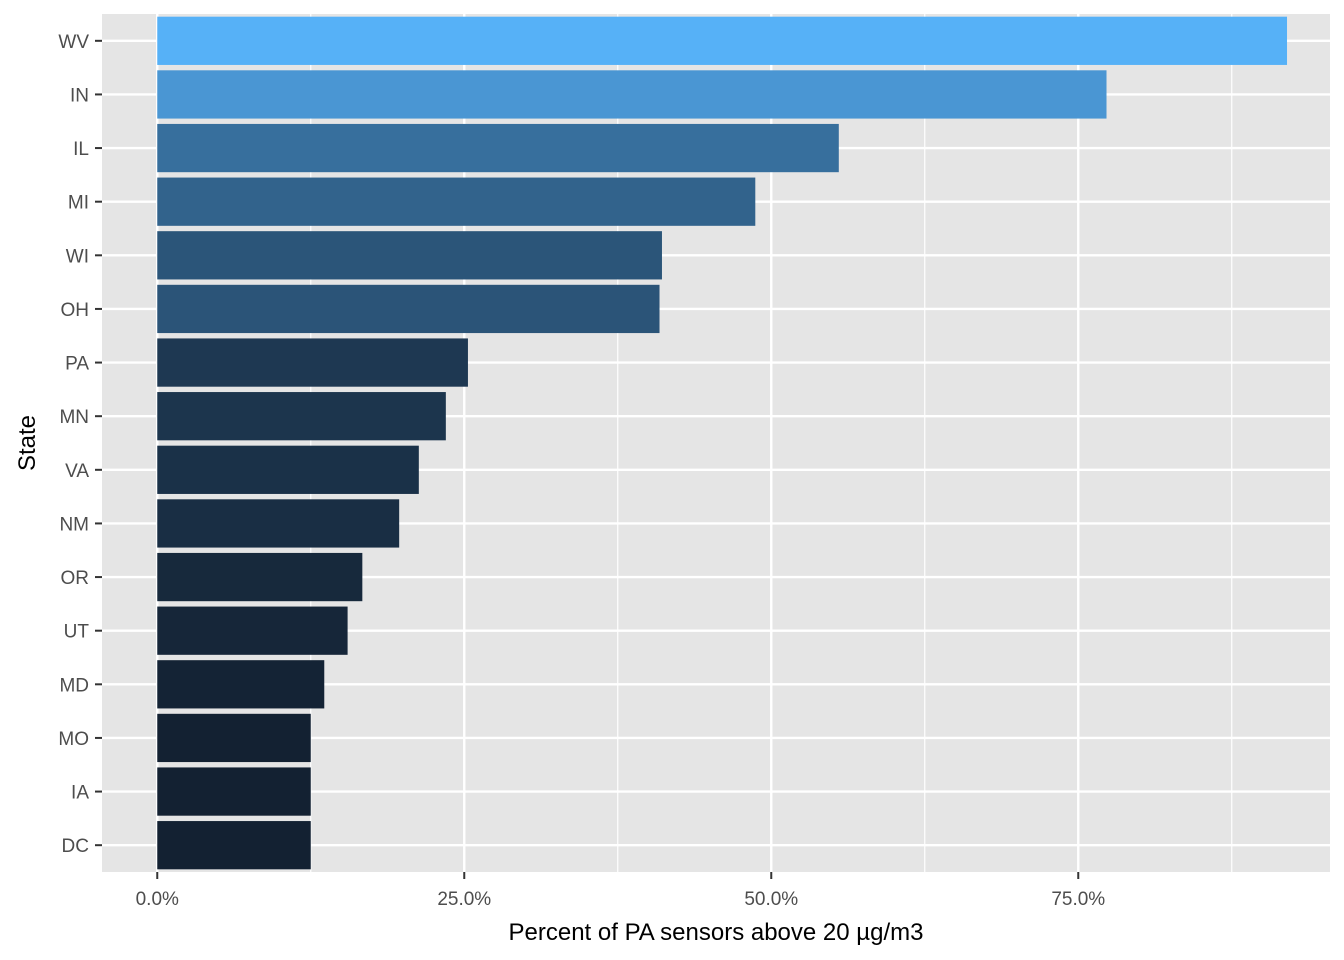 This screenshot has width=1344, height=960. What do you see at coordinates (234, 738) in the screenshot?
I see `bar-mo` at bounding box center [234, 738].